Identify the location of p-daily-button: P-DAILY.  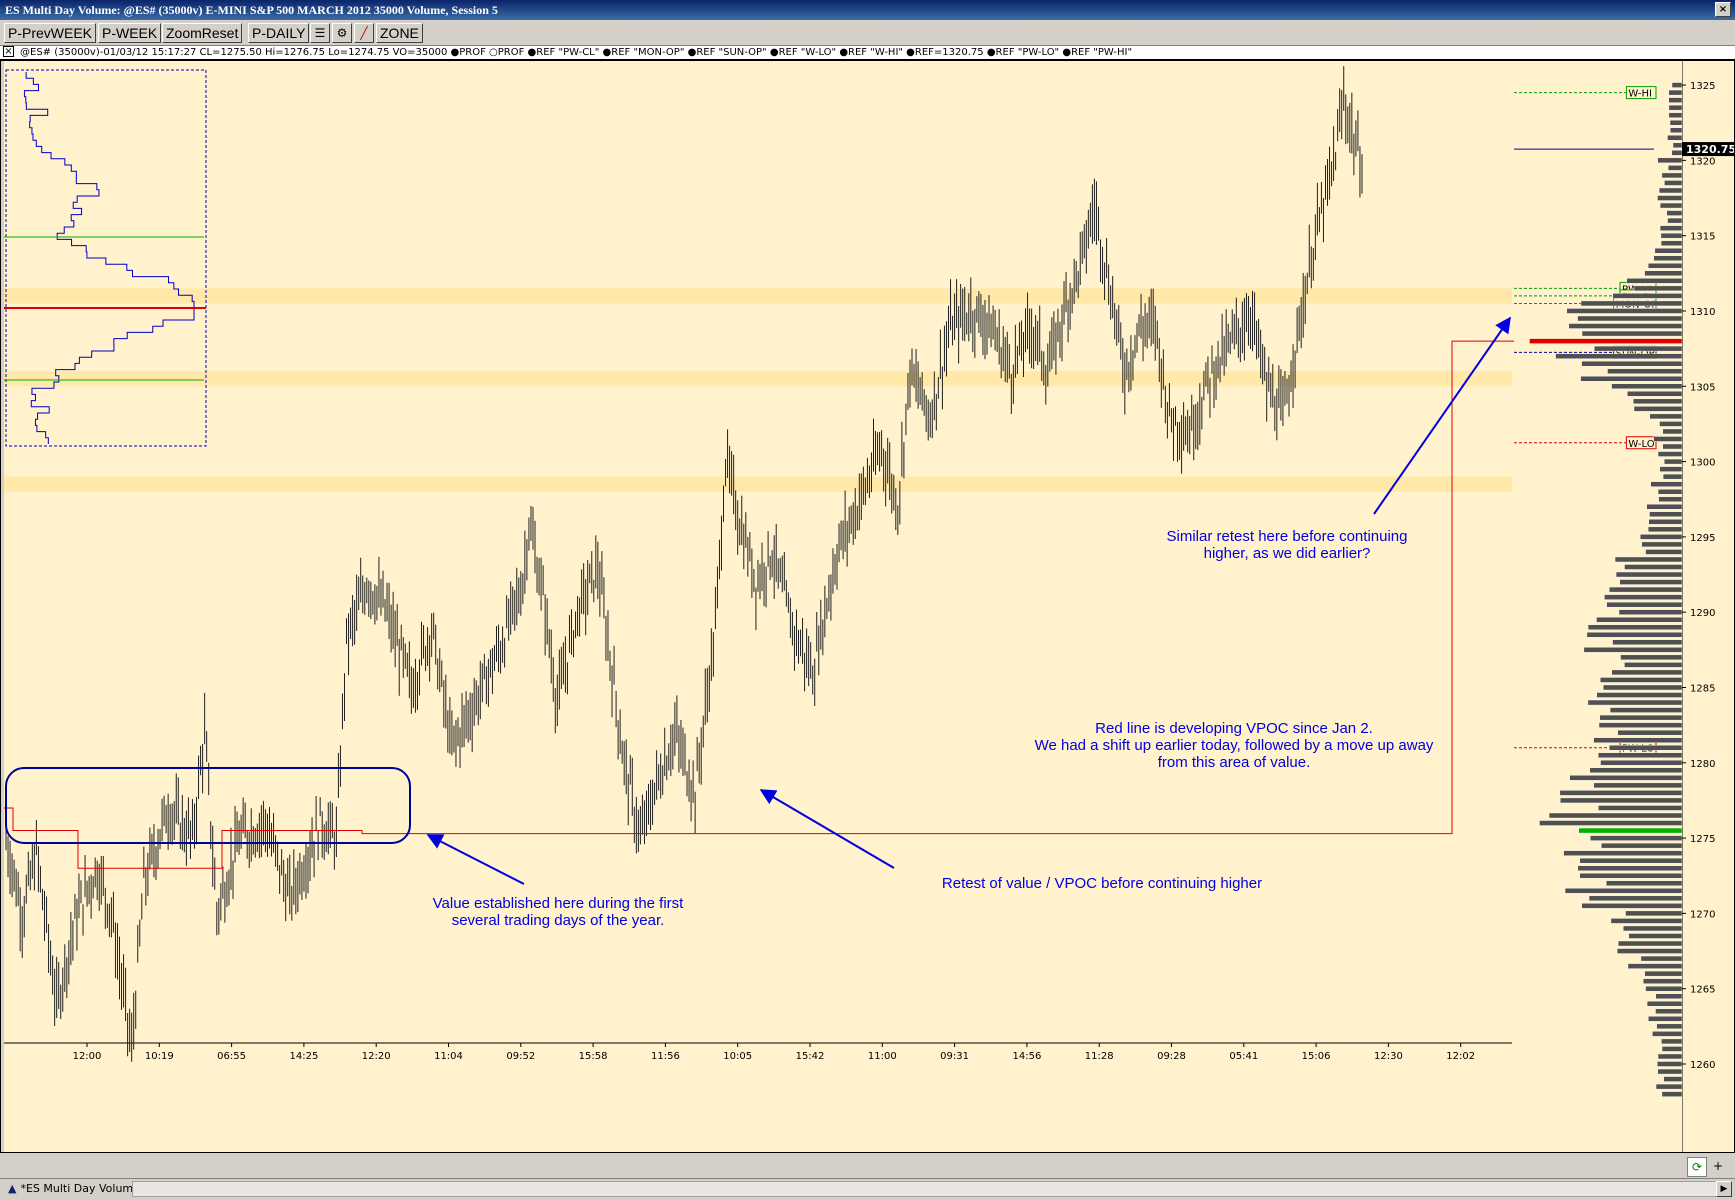
(279, 33).